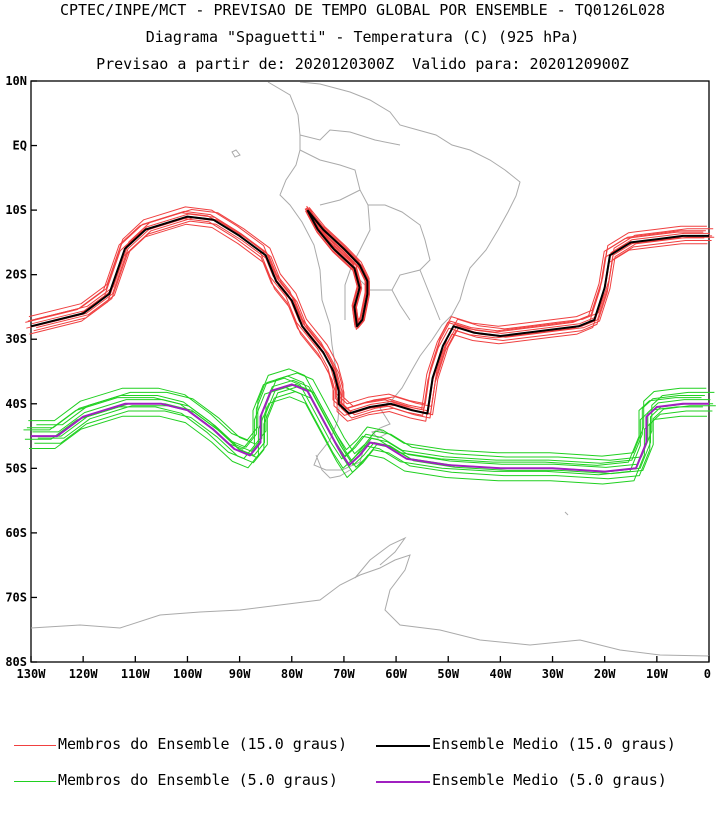  I want to click on lon-tick-label: 100W, so click(188, 674).